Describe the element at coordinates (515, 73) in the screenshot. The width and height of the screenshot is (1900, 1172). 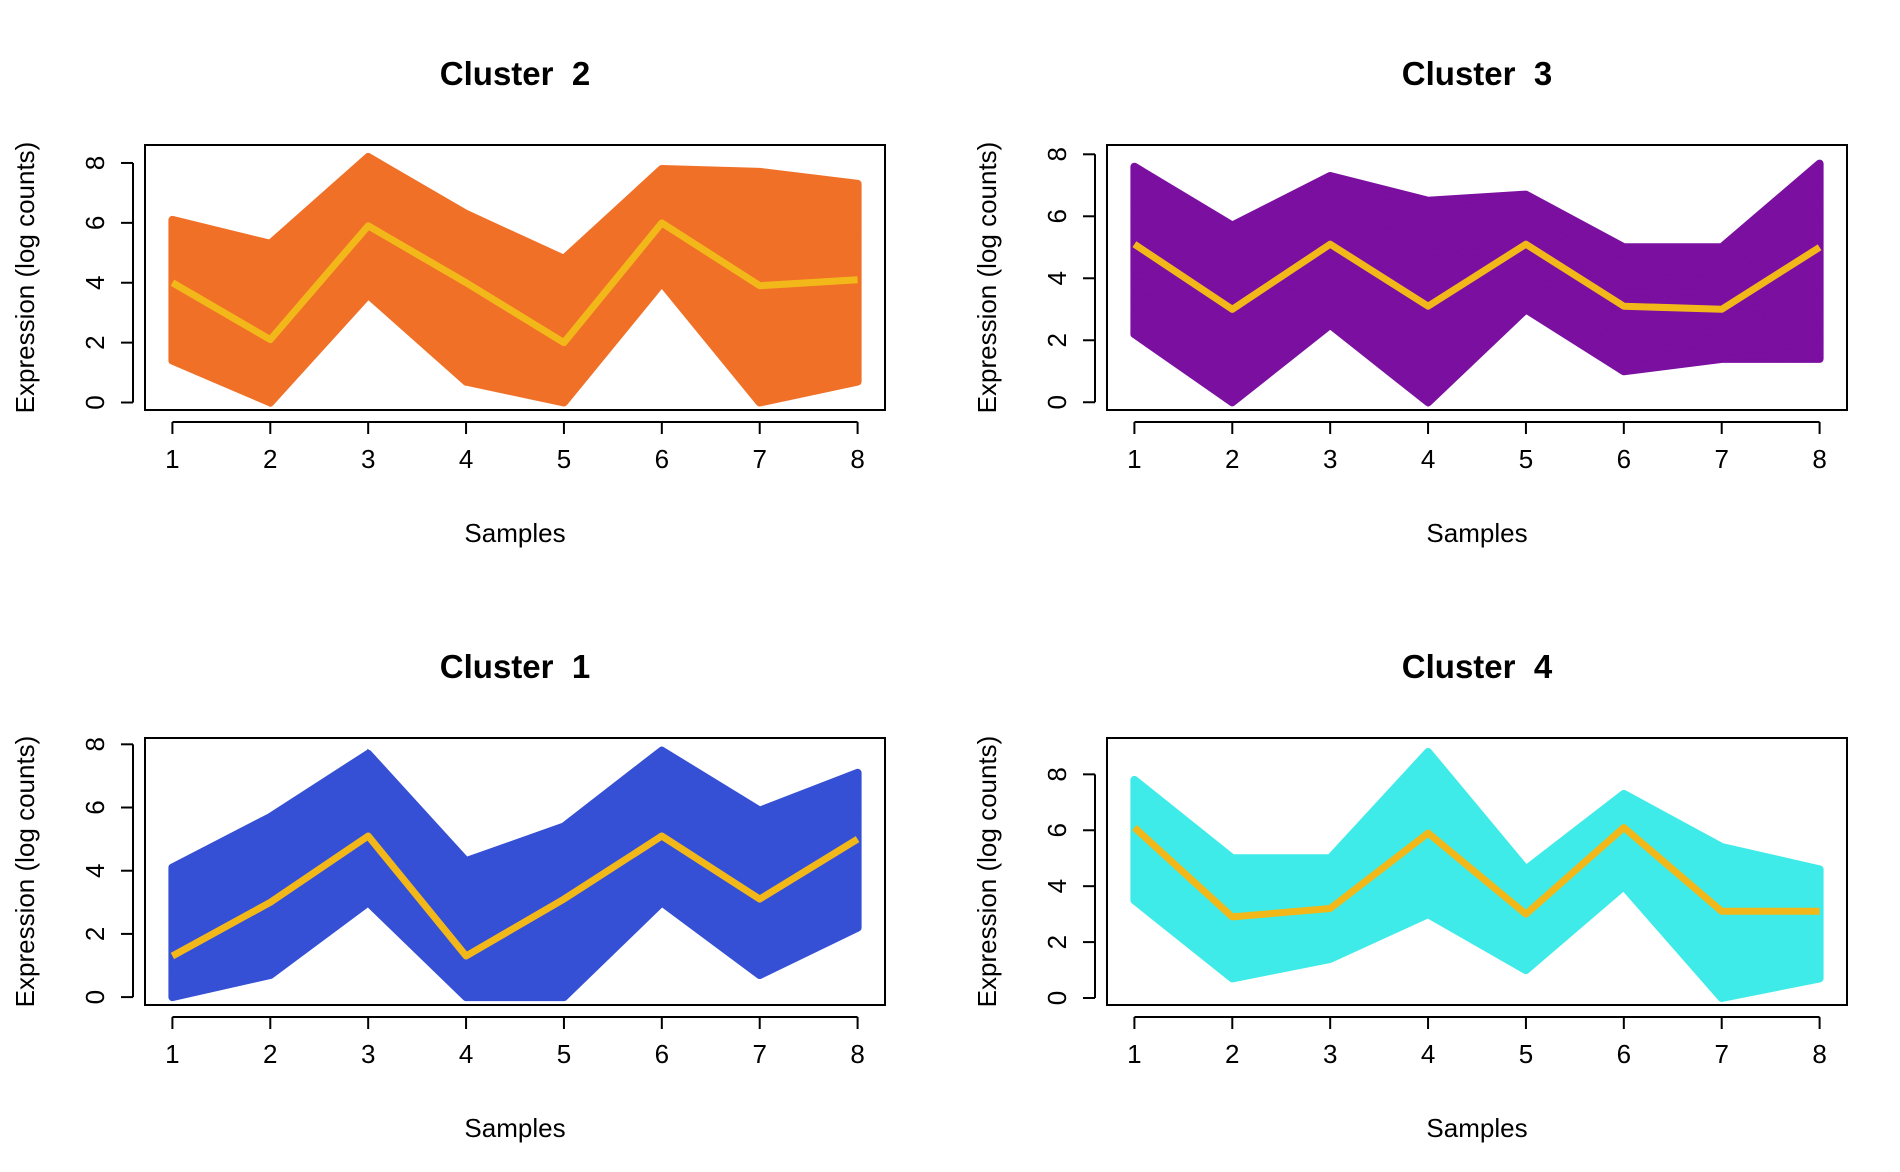
I see `chart-title: Cluster 2` at that location.